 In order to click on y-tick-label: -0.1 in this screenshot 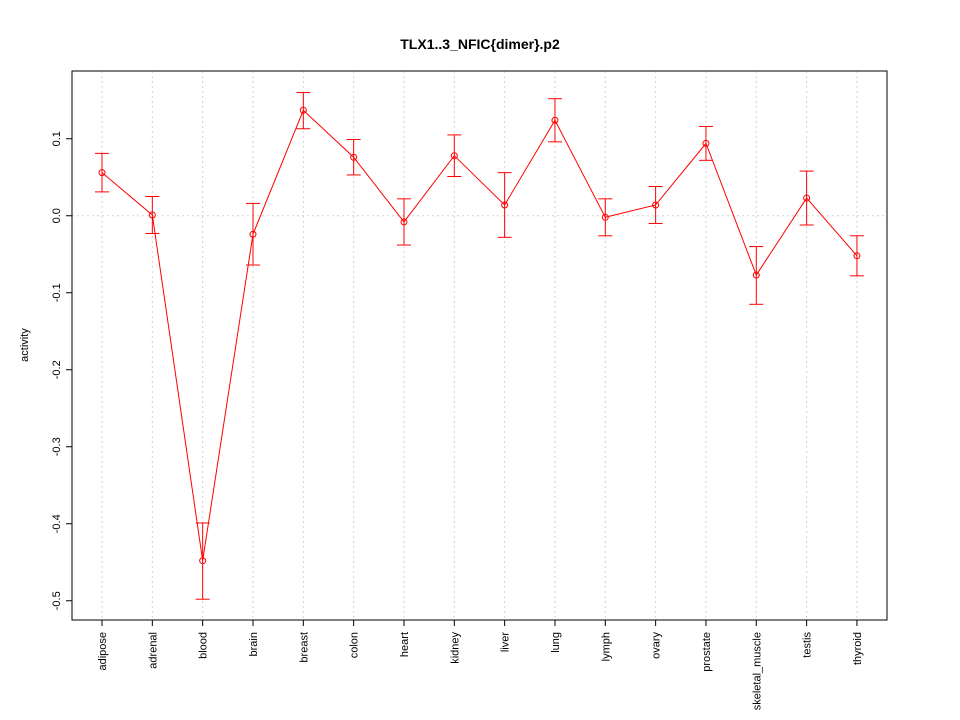, I will do `click(57, 292)`.